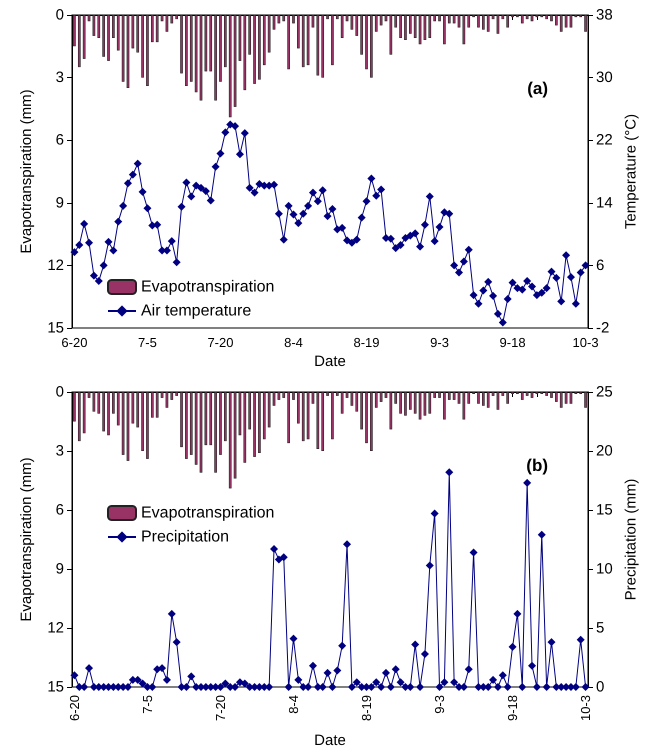 This screenshot has height=753, width=647. I want to click on y-tick-label: 3, so click(60, 77).